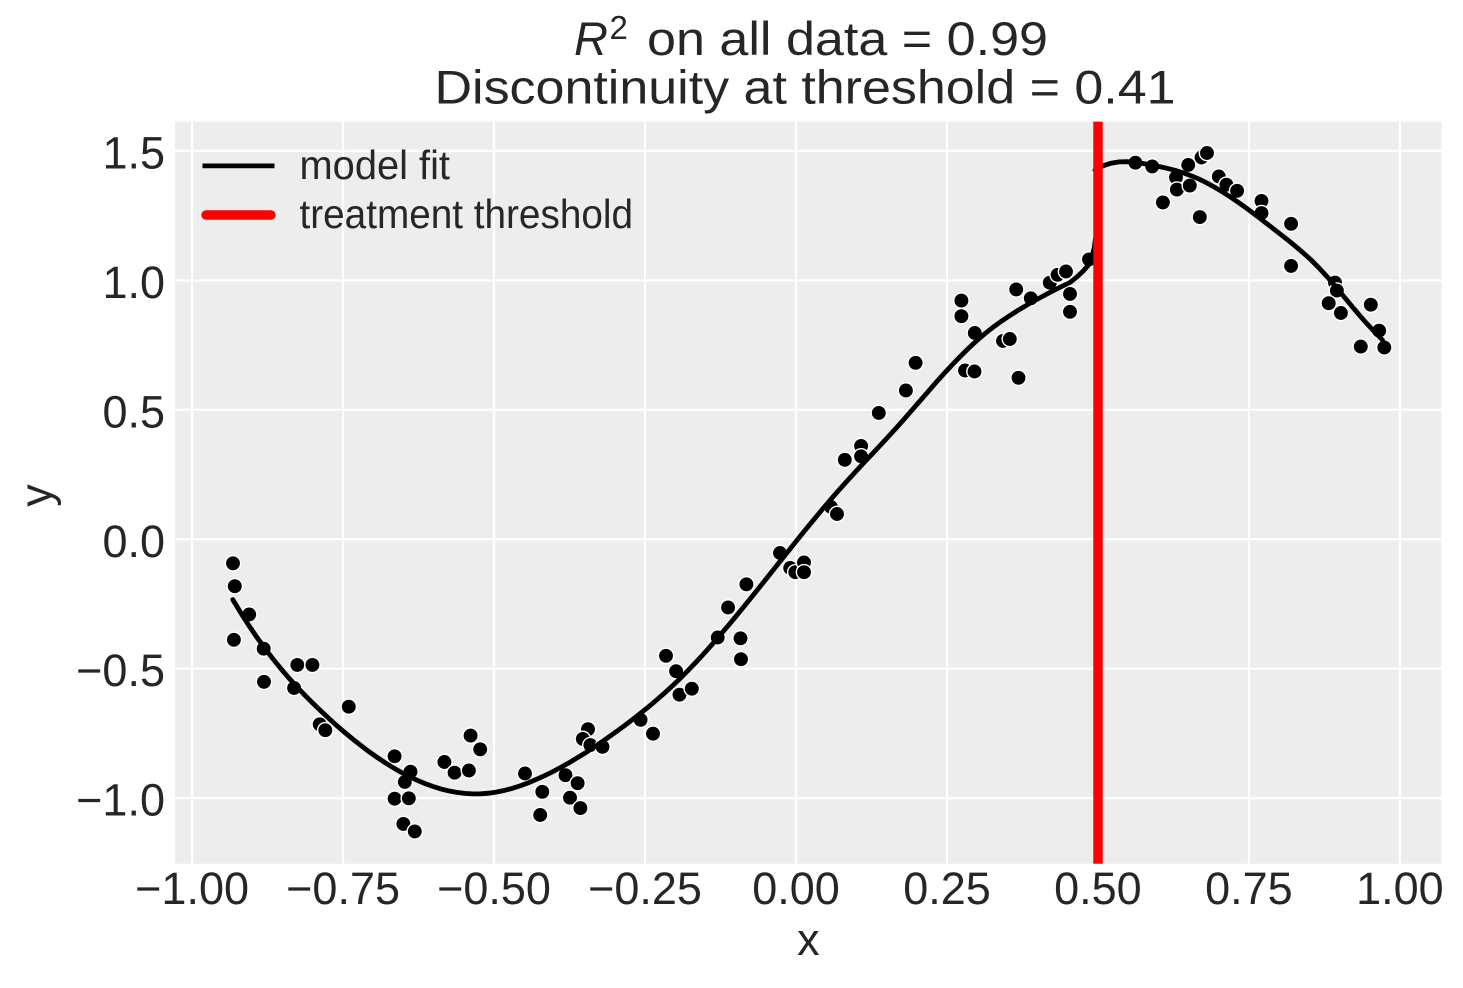 The height and width of the screenshot is (988, 1463). Describe the element at coordinates (805, 87) in the screenshot. I see `svg-text:Discontinuity at threshold = 0: Discontinuity at threshold = 0.41` at that location.